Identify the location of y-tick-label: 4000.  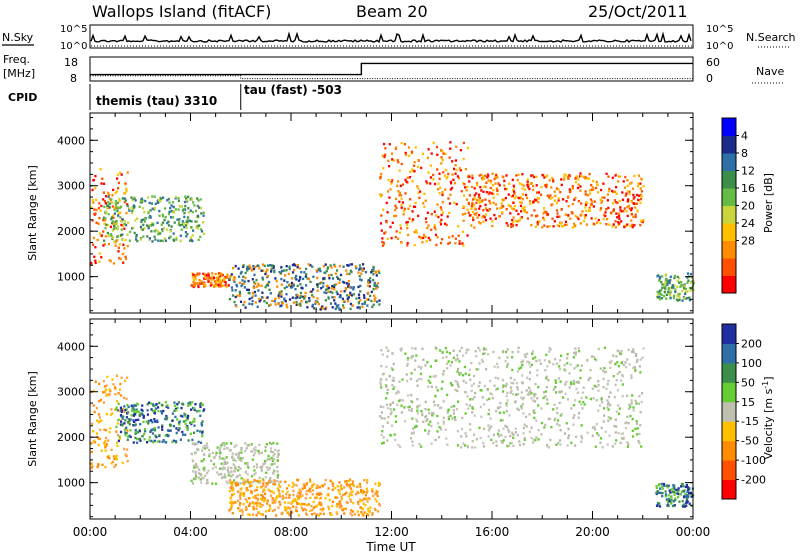
(71, 140).